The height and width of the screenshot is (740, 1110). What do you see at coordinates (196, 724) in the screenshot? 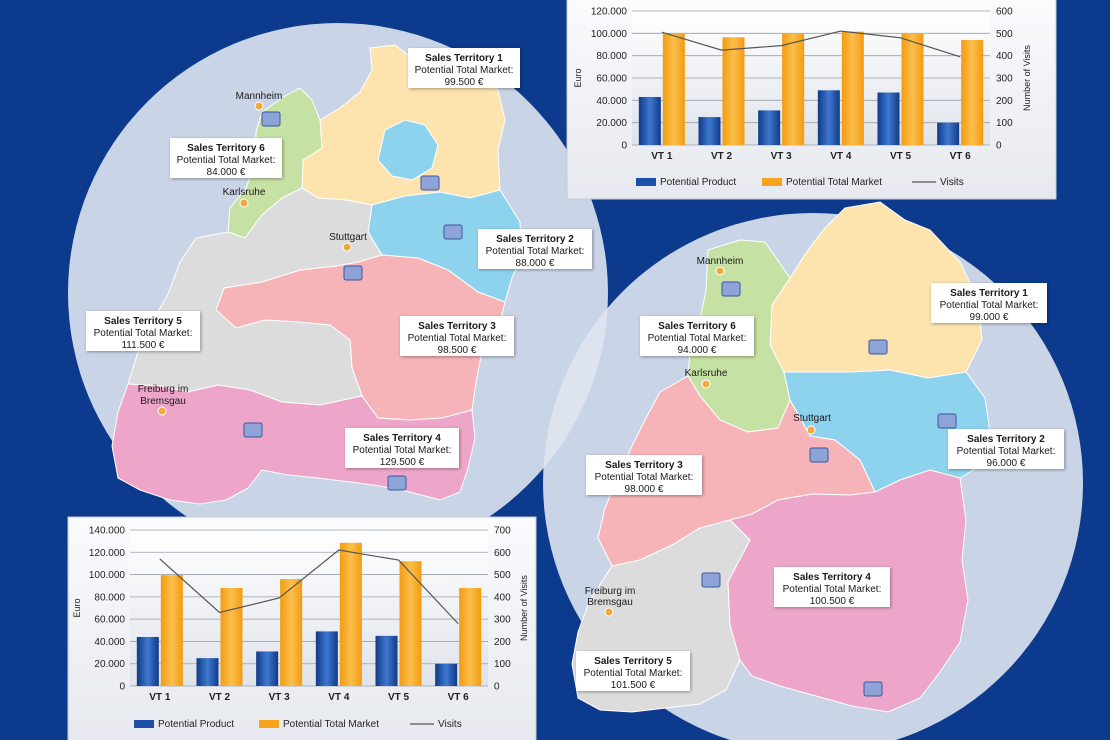
I see `legend-label-potential-product: Potential Product` at bounding box center [196, 724].